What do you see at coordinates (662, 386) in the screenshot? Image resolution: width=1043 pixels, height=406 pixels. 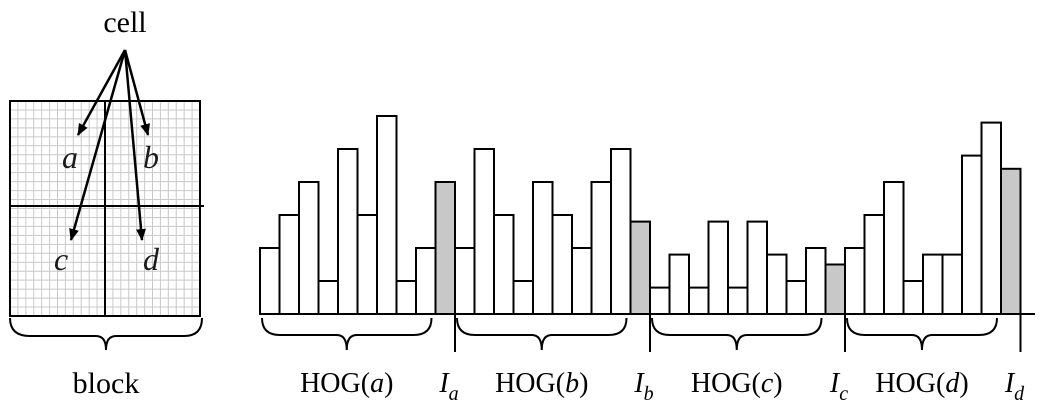 I see `segment-labels: HOG(a) Ia HOG(b) Ib HOG(c) Ic HOG(d) Id` at bounding box center [662, 386].